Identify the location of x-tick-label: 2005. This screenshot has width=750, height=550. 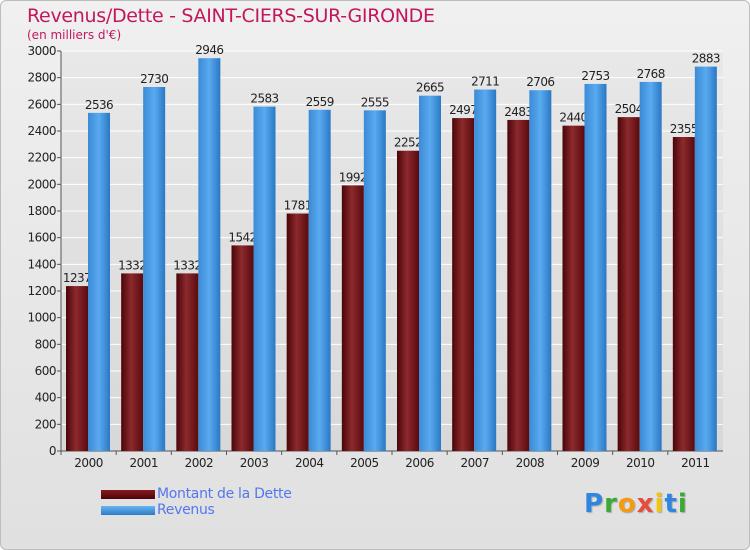
(364, 463).